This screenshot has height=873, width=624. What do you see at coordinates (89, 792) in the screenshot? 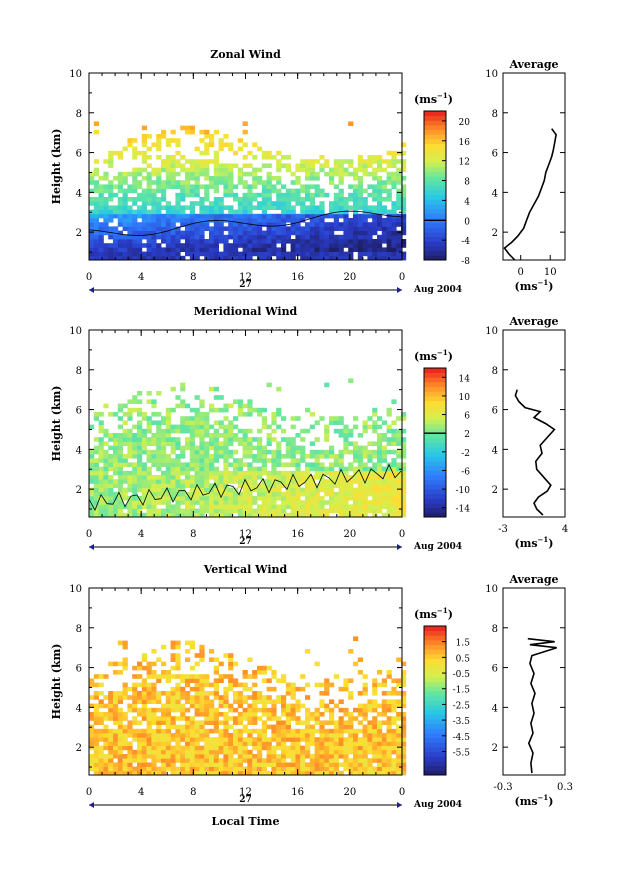
I see `x-tick-label: 0` at bounding box center [89, 792].